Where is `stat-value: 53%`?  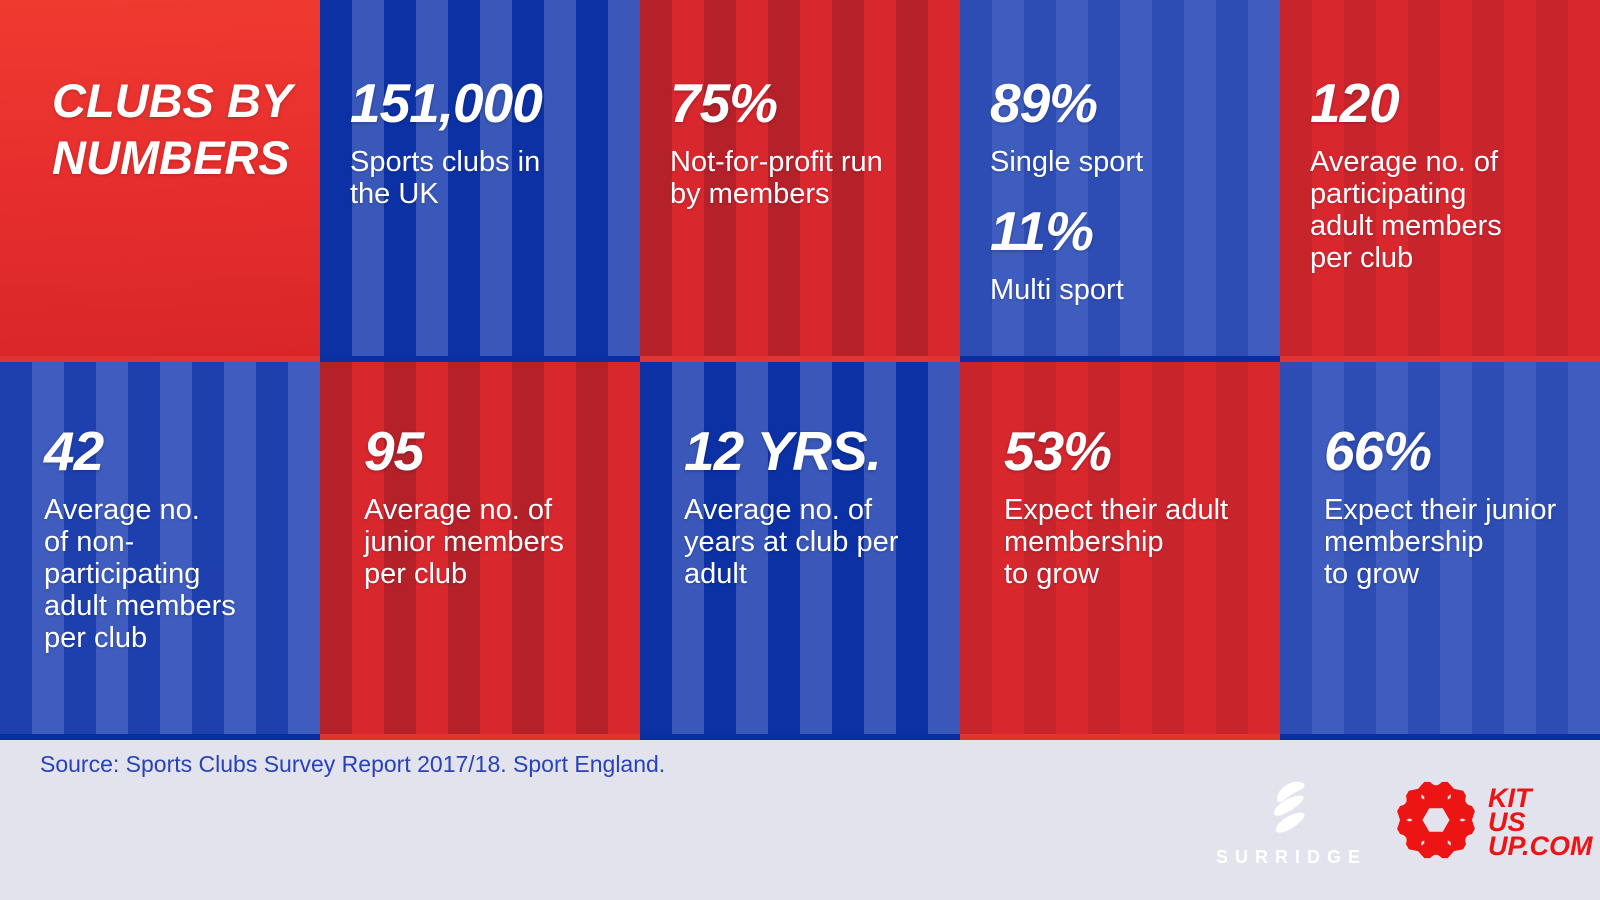
stat-value: 53% is located at coordinates (1058, 451).